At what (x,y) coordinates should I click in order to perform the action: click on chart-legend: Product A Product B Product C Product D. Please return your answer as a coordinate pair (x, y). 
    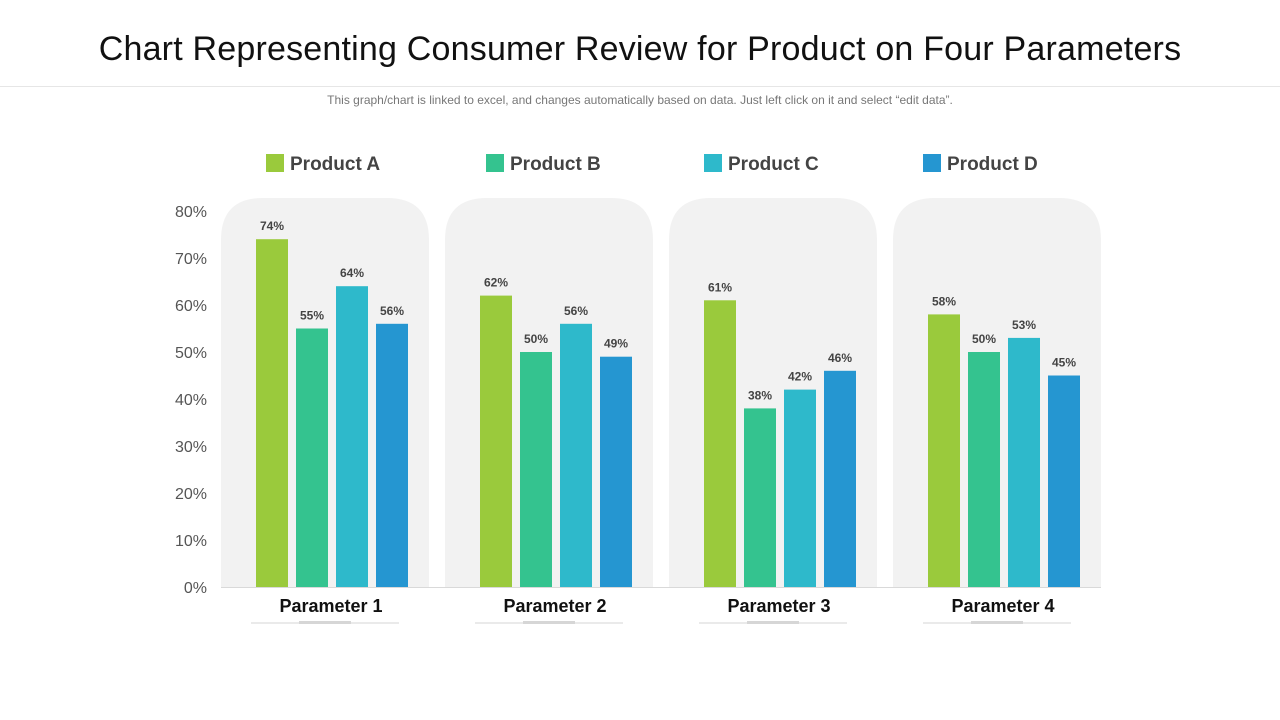
    Looking at the image, I should click on (652, 164).